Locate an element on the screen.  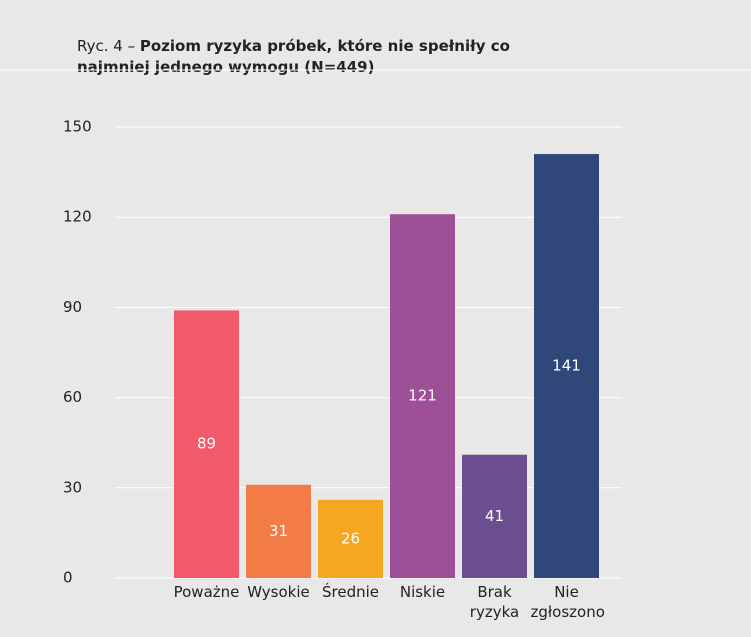
value-label: 121 is located at coordinates (422, 396).